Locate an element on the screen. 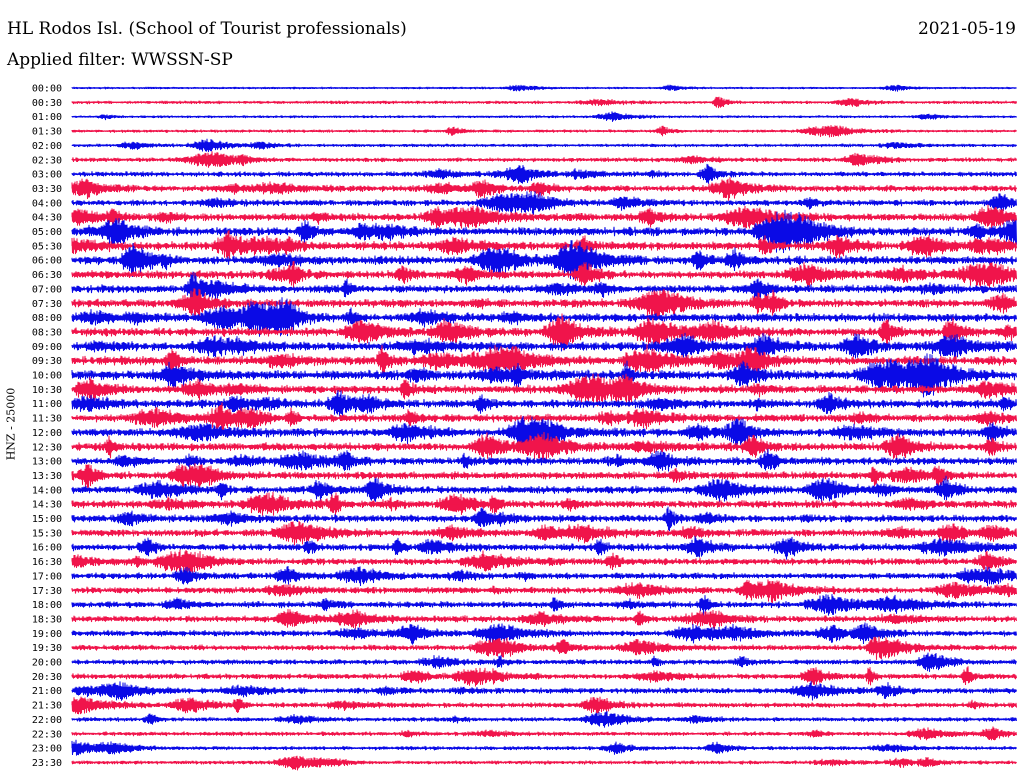 The height and width of the screenshot is (780, 1024). row-time-label: 22:30 is located at coordinates (47, 734).